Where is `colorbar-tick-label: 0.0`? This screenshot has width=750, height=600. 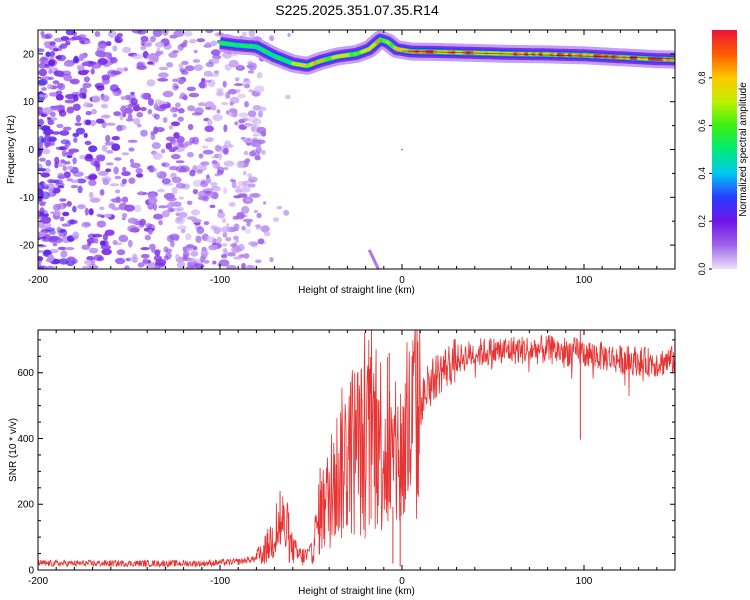
colorbar-tick-label: 0.0 is located at coordinates (702, 269).